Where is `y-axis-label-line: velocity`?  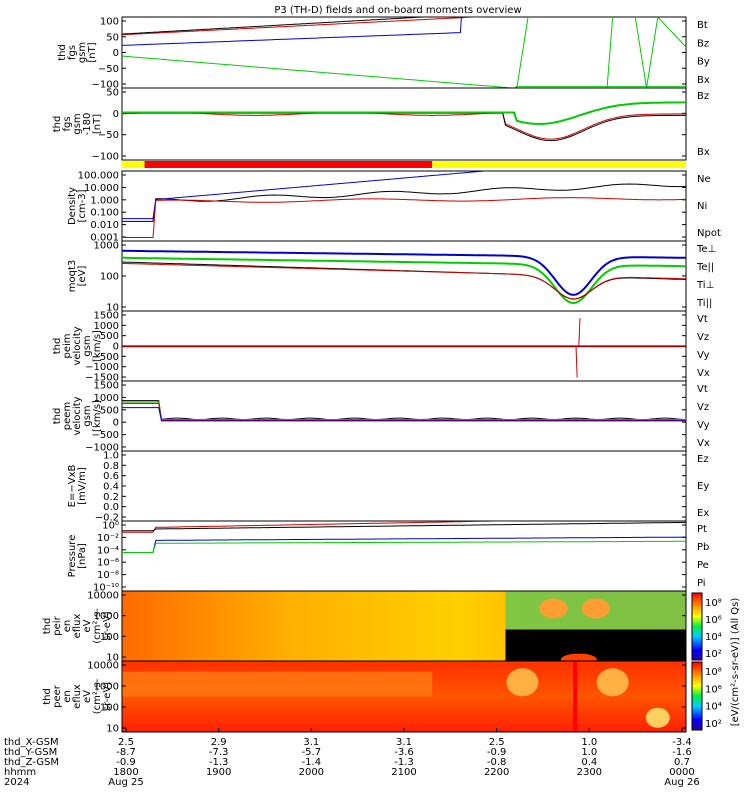
y-axis-label-line: velocity is located at coordinates (77, 415).